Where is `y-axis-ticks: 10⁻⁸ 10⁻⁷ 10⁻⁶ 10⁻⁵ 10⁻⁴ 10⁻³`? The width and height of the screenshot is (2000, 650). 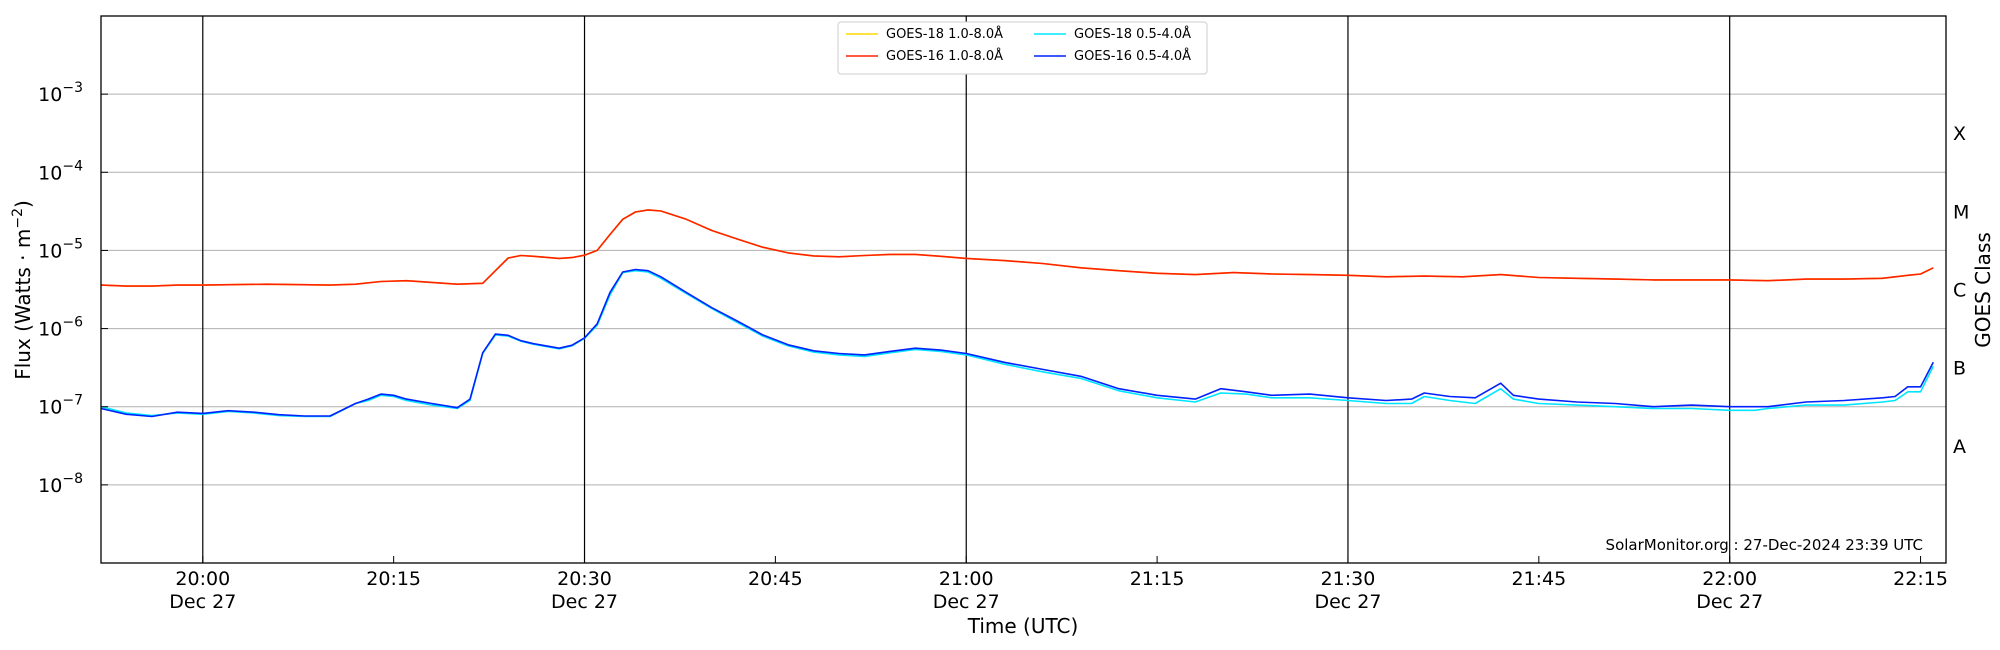 y-axis-ticks: 10⁻⁸ 10⁻⁷ 10⁻⁶ 10⁻⁵ 10⁻⁴ 10⁻³ is located at coordinates (73, 288).